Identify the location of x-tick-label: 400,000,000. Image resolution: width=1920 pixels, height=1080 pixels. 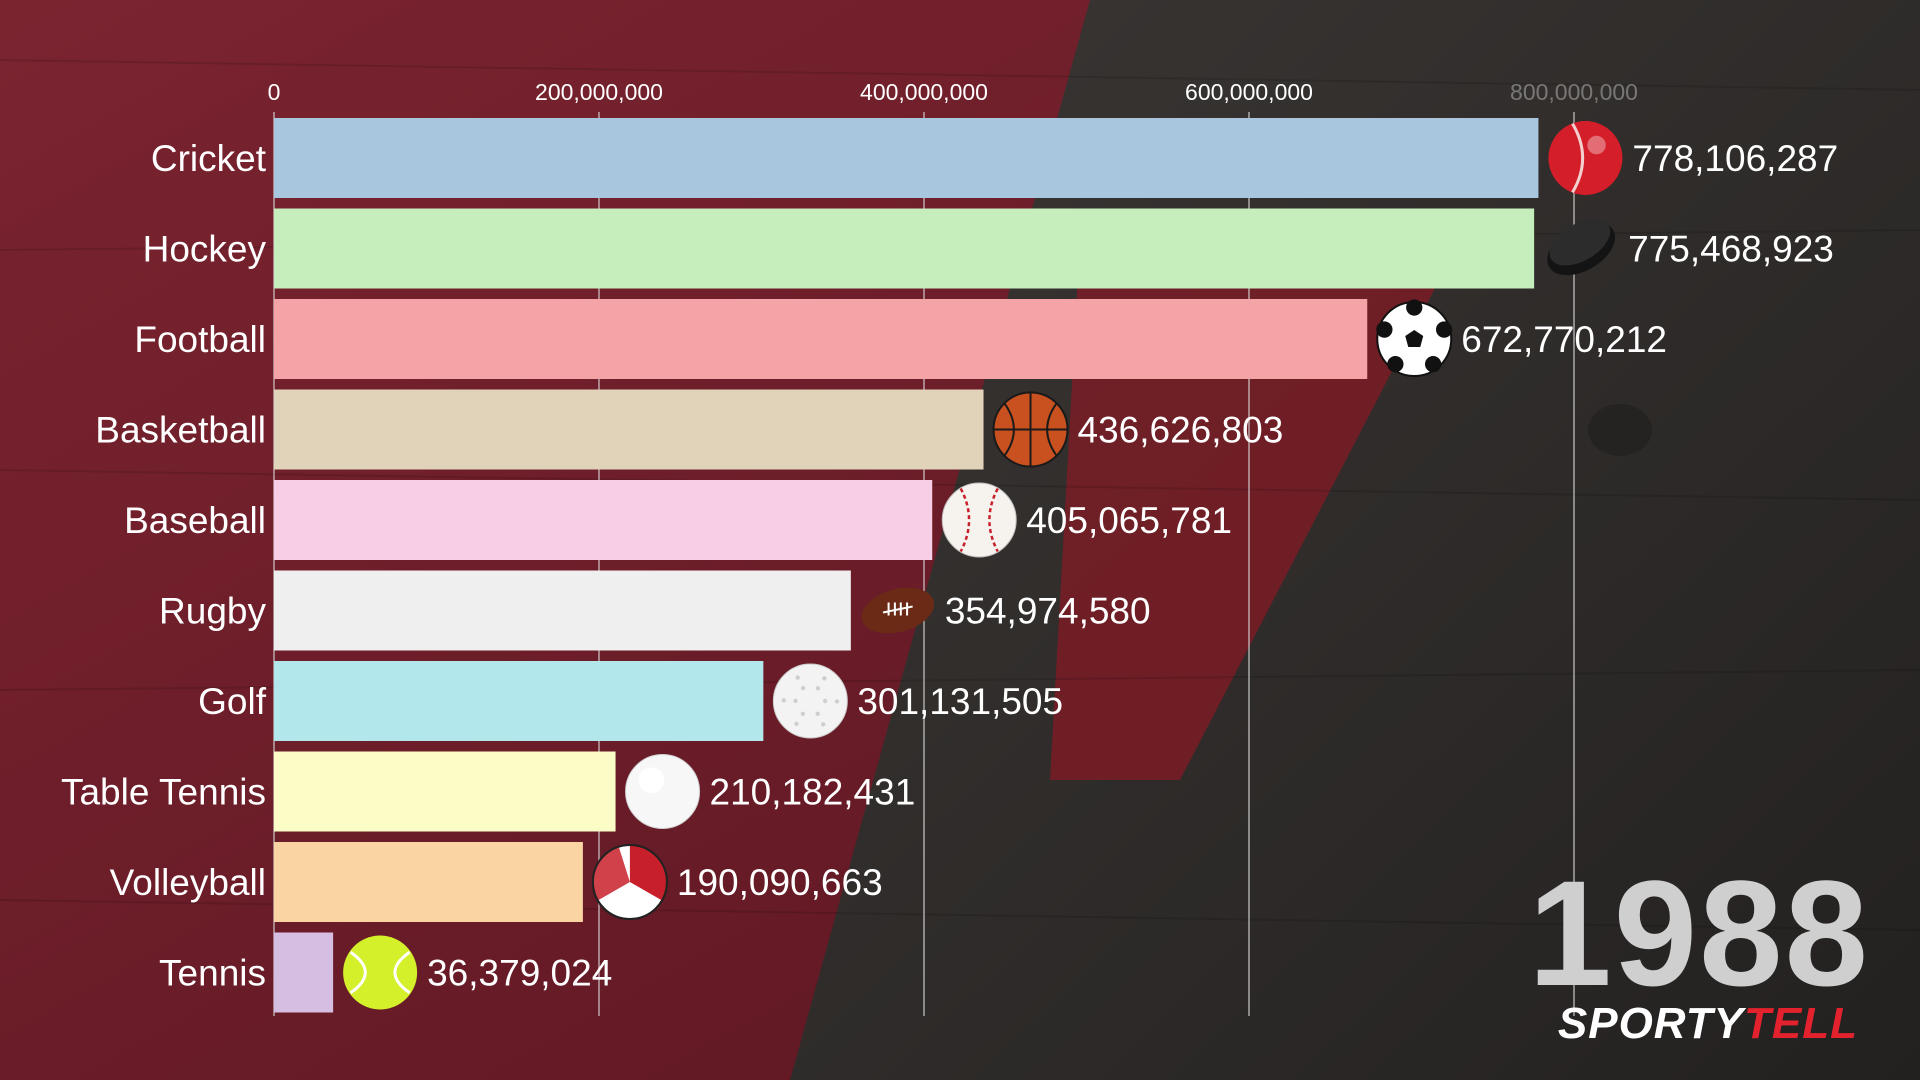
(924, 92).